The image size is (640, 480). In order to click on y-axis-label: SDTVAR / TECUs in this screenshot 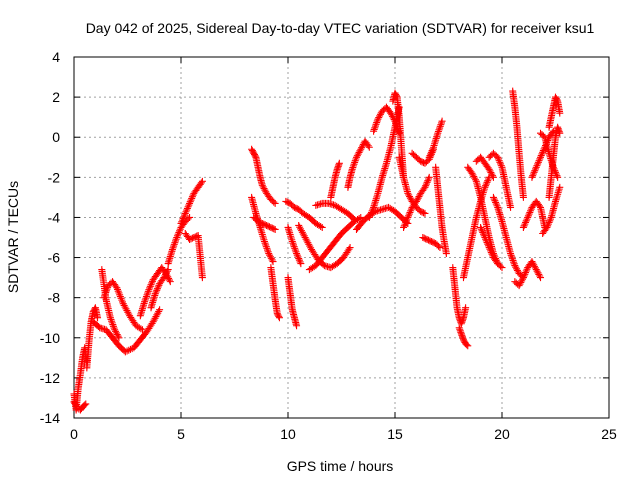, I will do `click(13, 237)`.